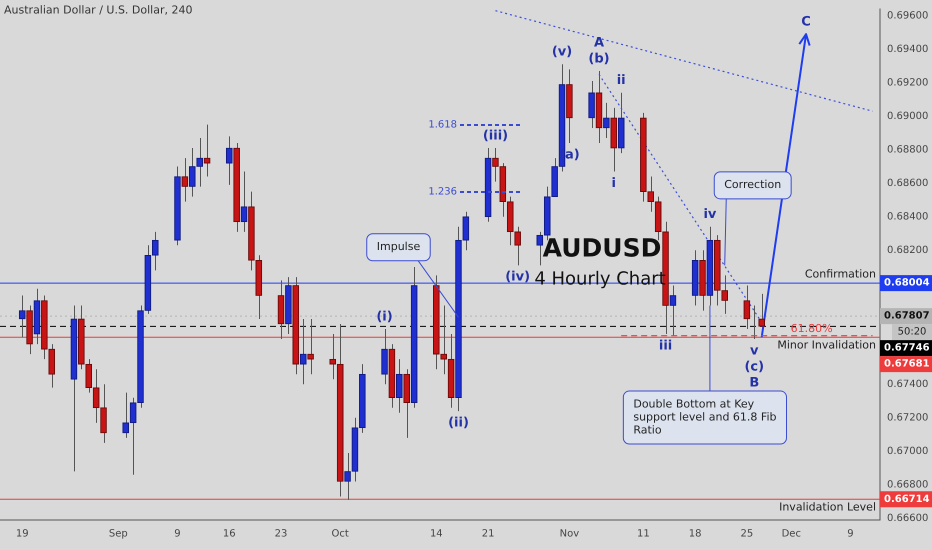 The image size is (932, 550). Describe the element at coordinates (907, 348) in the screenshot. I see `annotation: 0.67746` at that location.